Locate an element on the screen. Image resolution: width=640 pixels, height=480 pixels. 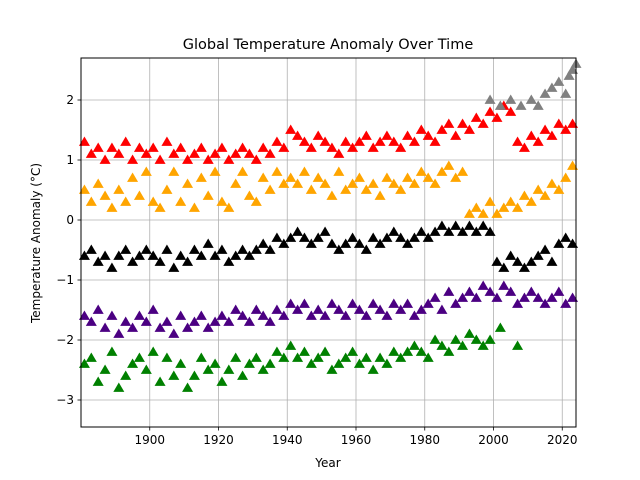
x-tick-label: 1920 is located at coordinates (218, 440).